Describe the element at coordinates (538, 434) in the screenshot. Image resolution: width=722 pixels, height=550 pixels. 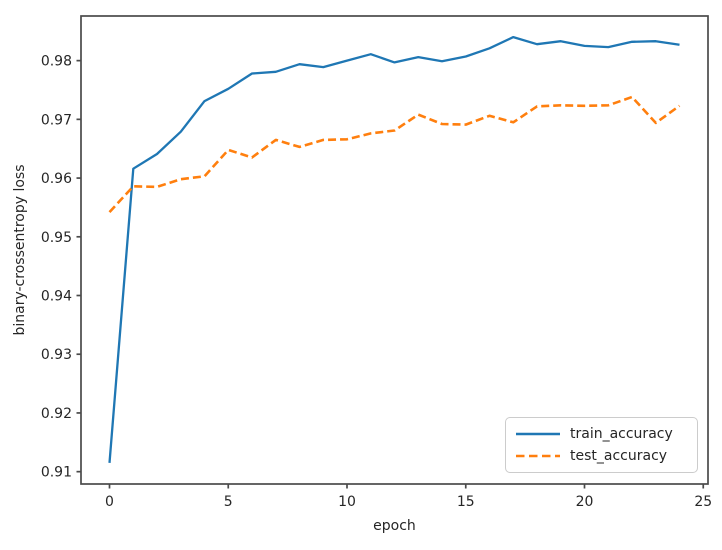
I see `train-line-sample-icon` at that location.